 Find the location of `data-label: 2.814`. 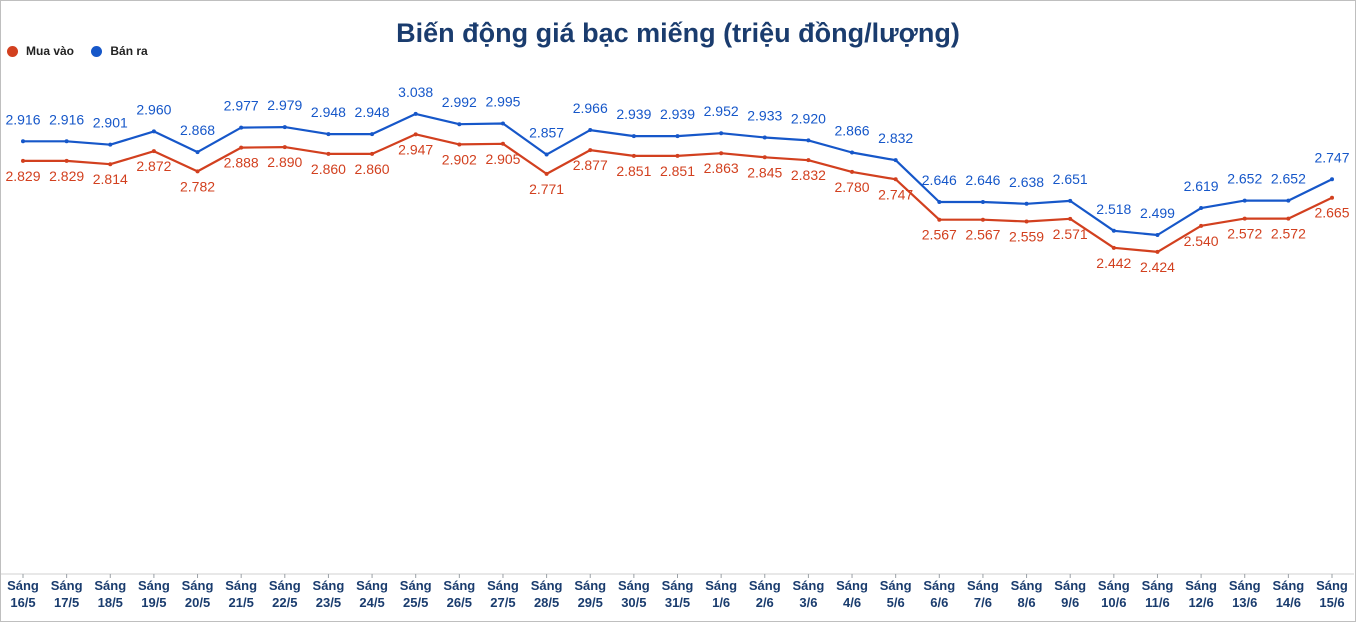

data-label: 2.814 is located at coordinates (110, 179).